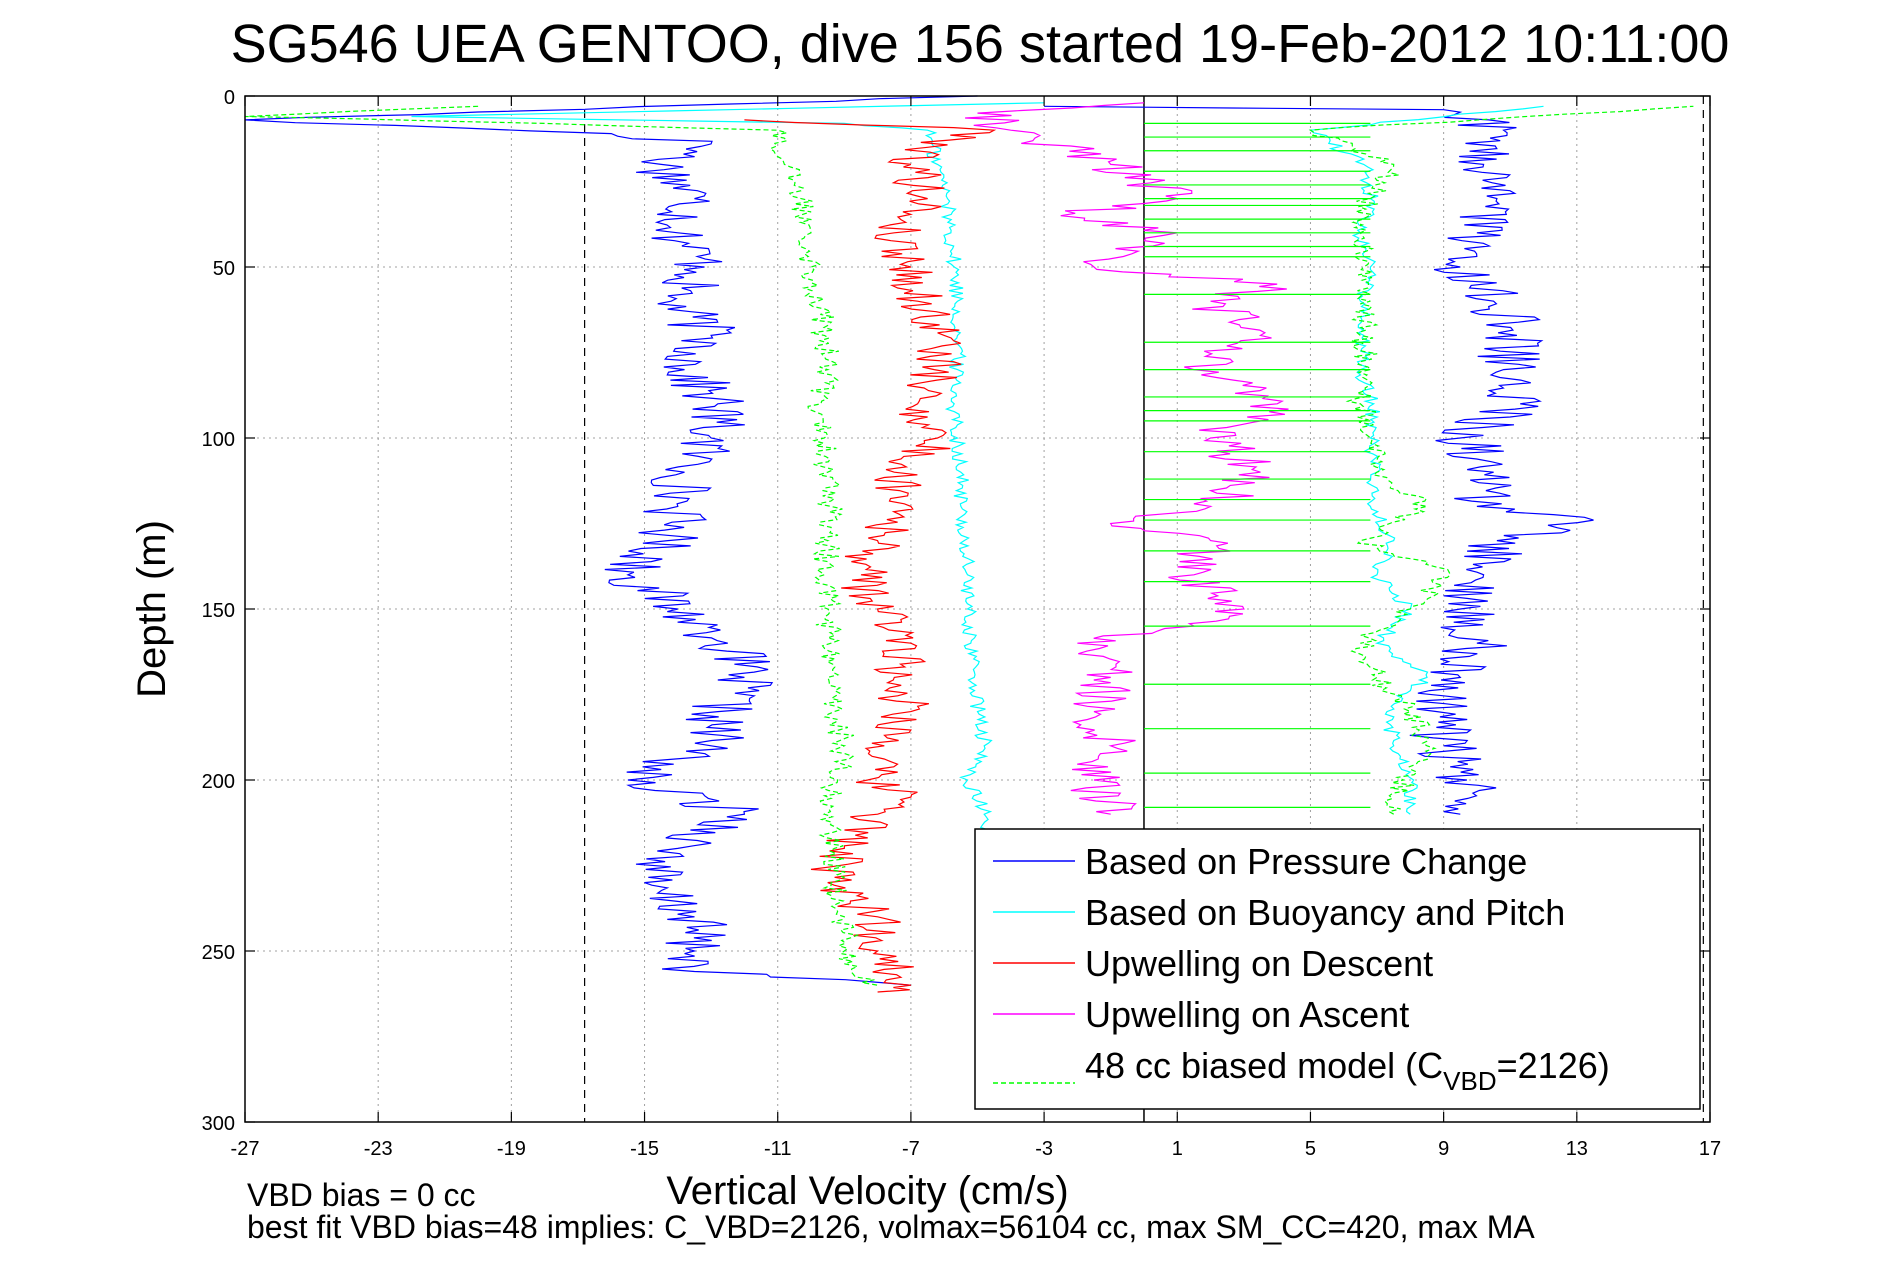  Describe the element at coordinates (1710, 1149) in the screenshot. I see `x-tick-label: 17` at that location.